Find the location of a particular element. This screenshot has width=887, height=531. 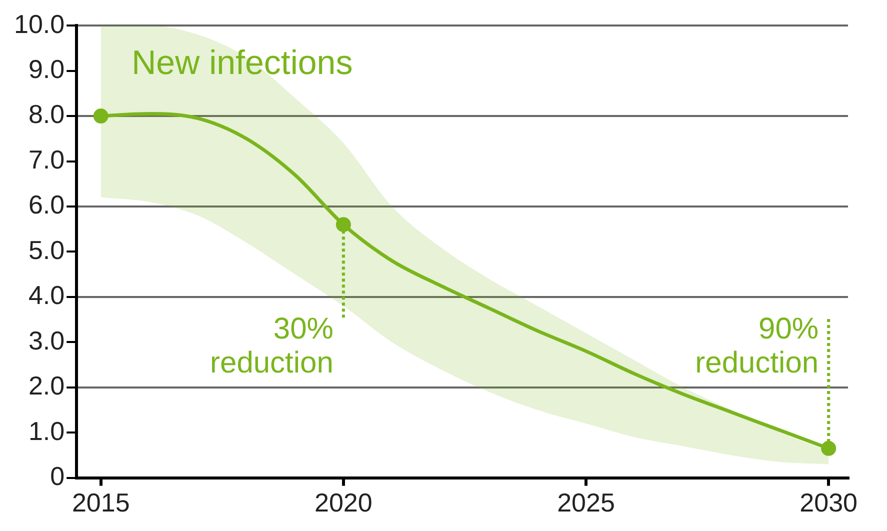

y-tick-label: 0 is located at coordinates (57, 475).